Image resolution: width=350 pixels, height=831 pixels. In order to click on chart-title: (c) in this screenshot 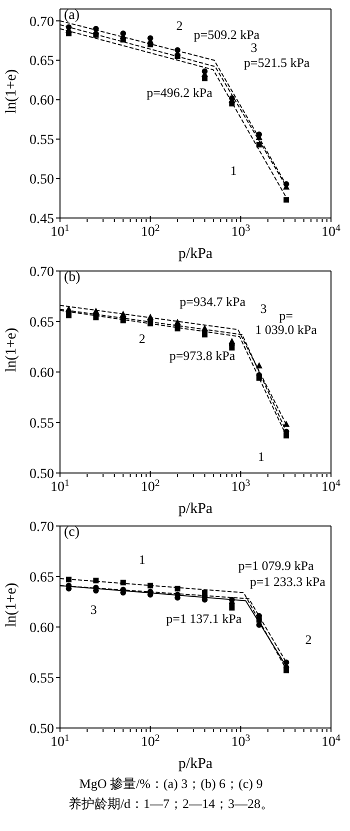, I will do `click(72, 533)`.